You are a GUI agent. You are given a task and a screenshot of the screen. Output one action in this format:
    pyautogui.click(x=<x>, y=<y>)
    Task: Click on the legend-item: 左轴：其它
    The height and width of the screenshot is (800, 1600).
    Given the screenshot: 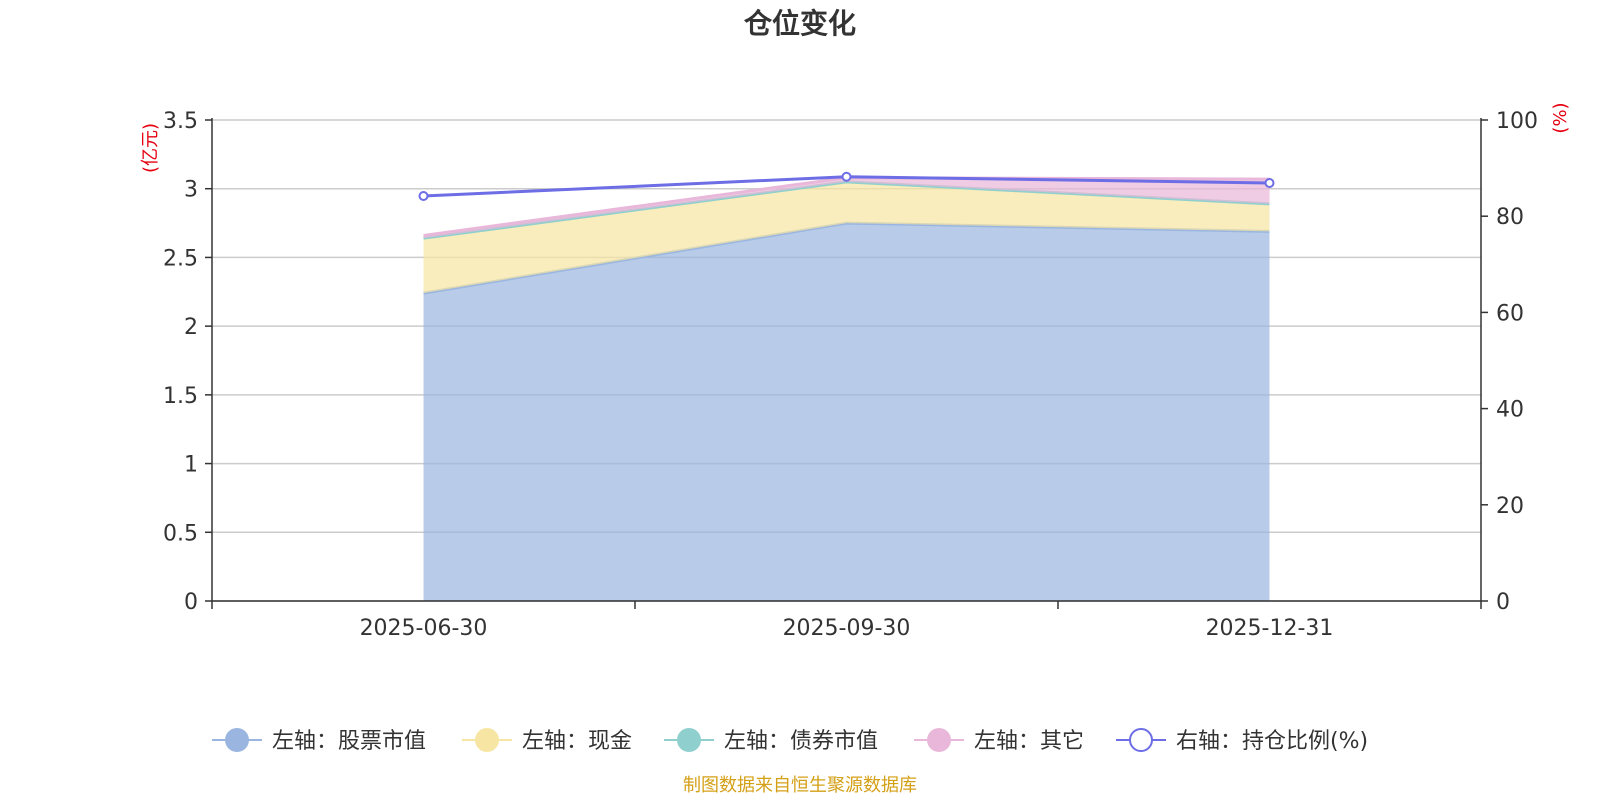 What is the action you would take?
    pyautogui.click(x=999, y=741)
    